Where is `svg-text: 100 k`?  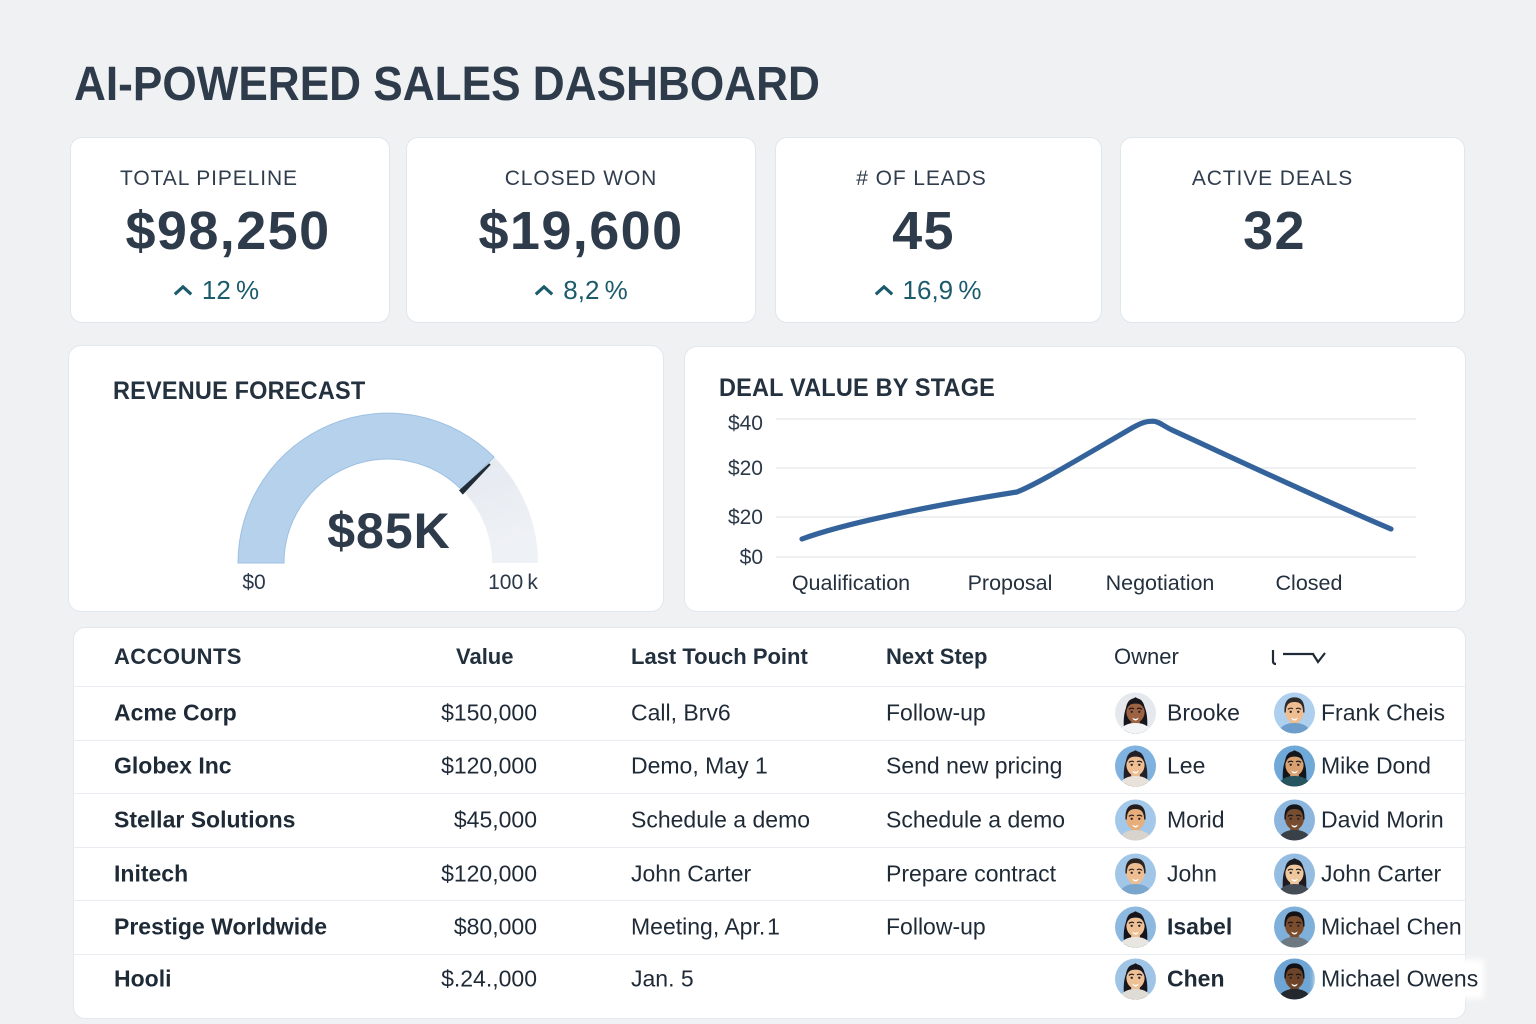
svg-text: 100 k is located at coordinates (513, 582).